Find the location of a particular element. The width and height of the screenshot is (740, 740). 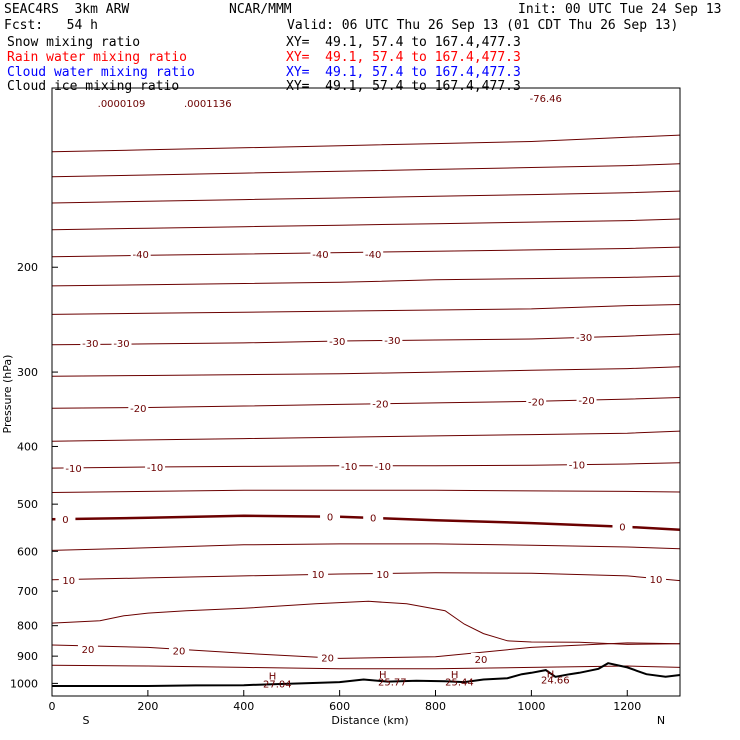

x-tick-label: 0 is located at coordinates (52, 706).